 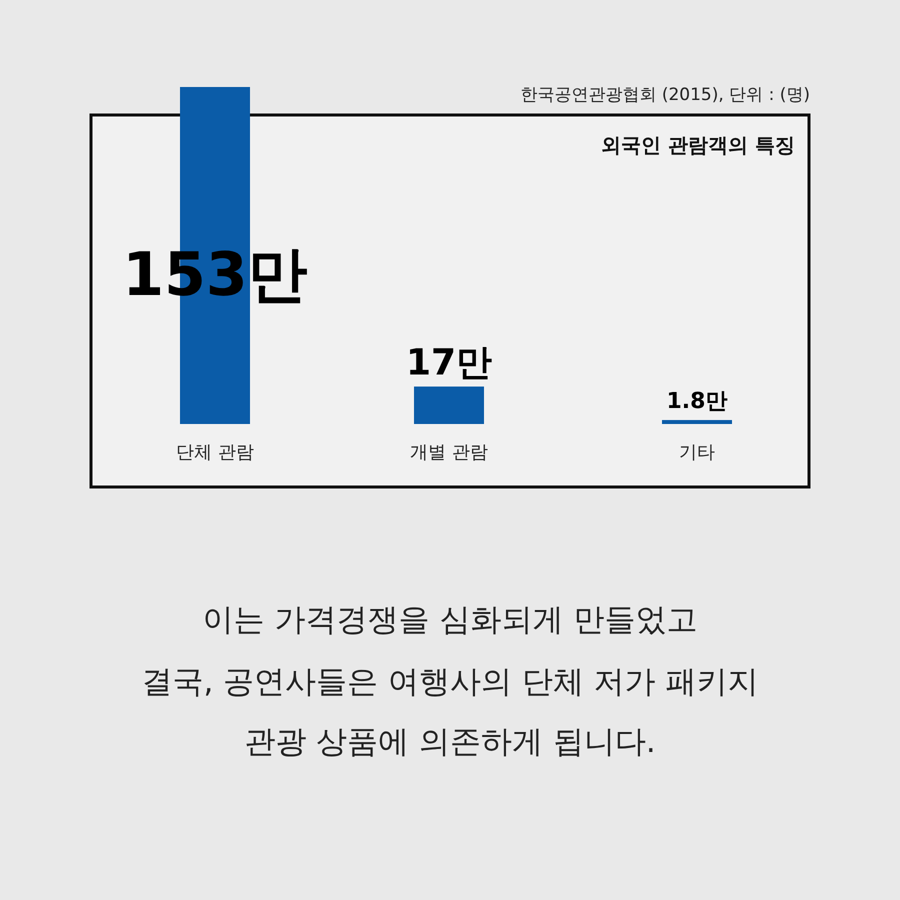 I want to click on text: 이는 가격경쟁을 심화되게 만들었고, so click(x=450, y=620).